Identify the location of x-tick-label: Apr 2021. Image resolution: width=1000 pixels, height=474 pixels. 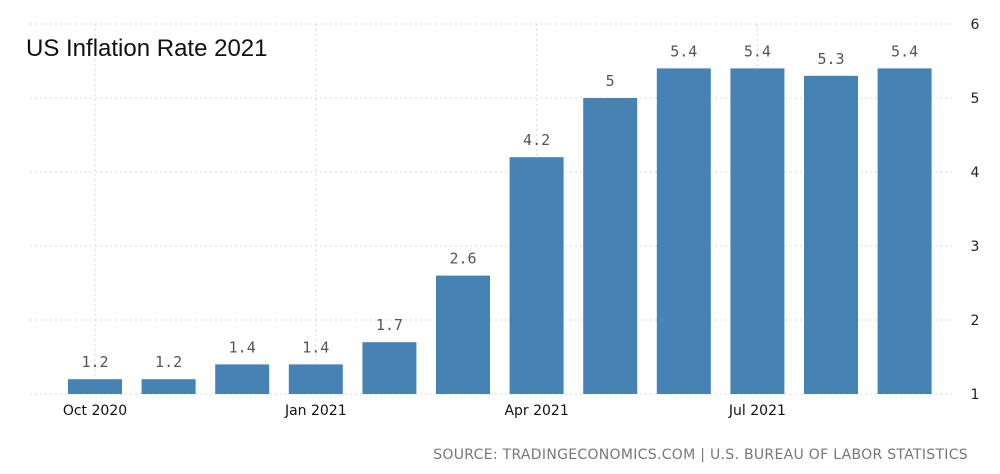
(536, 411).